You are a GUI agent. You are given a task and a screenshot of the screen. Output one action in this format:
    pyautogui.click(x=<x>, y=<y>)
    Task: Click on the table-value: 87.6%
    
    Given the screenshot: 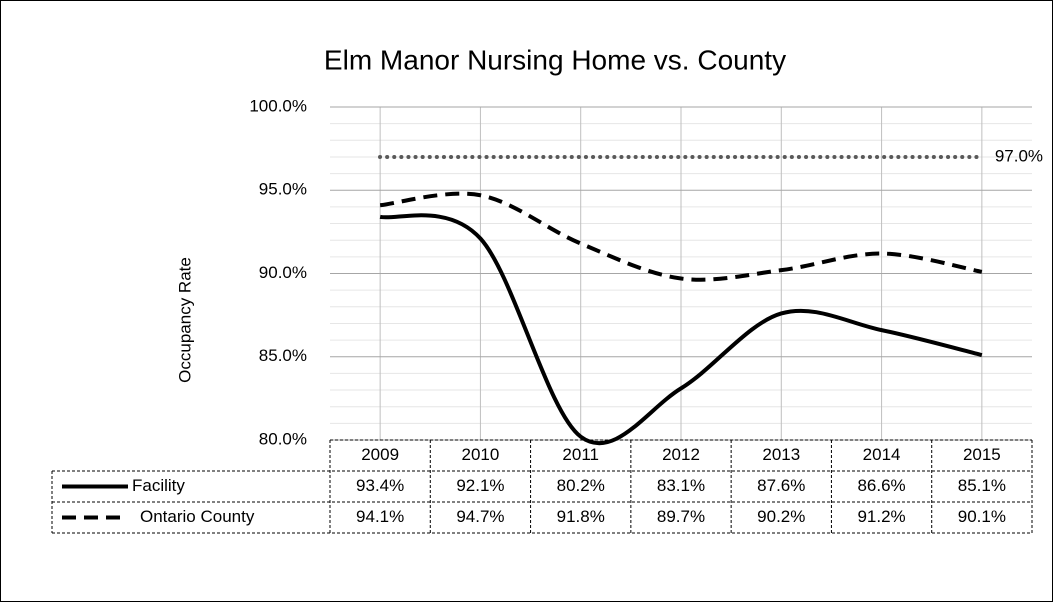 What is the action you would take?
    pyautogui.click(x=781, y=485)
    